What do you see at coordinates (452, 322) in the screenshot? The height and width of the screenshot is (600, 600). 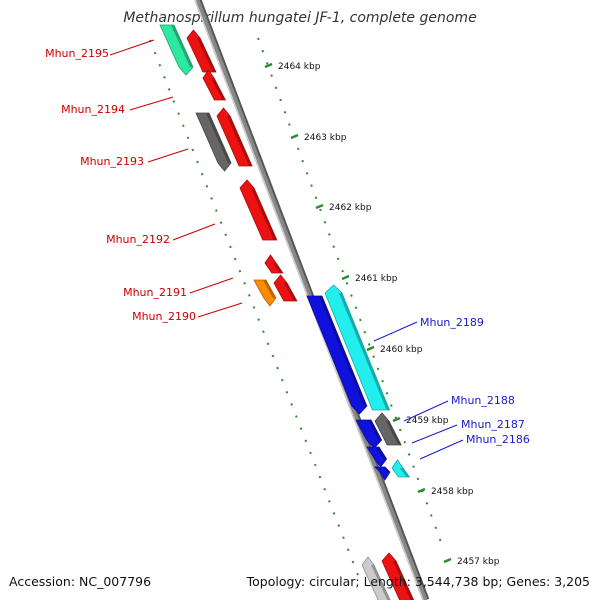 I see `gene-label: Mhun_2189` at bounding box center [452, 322].